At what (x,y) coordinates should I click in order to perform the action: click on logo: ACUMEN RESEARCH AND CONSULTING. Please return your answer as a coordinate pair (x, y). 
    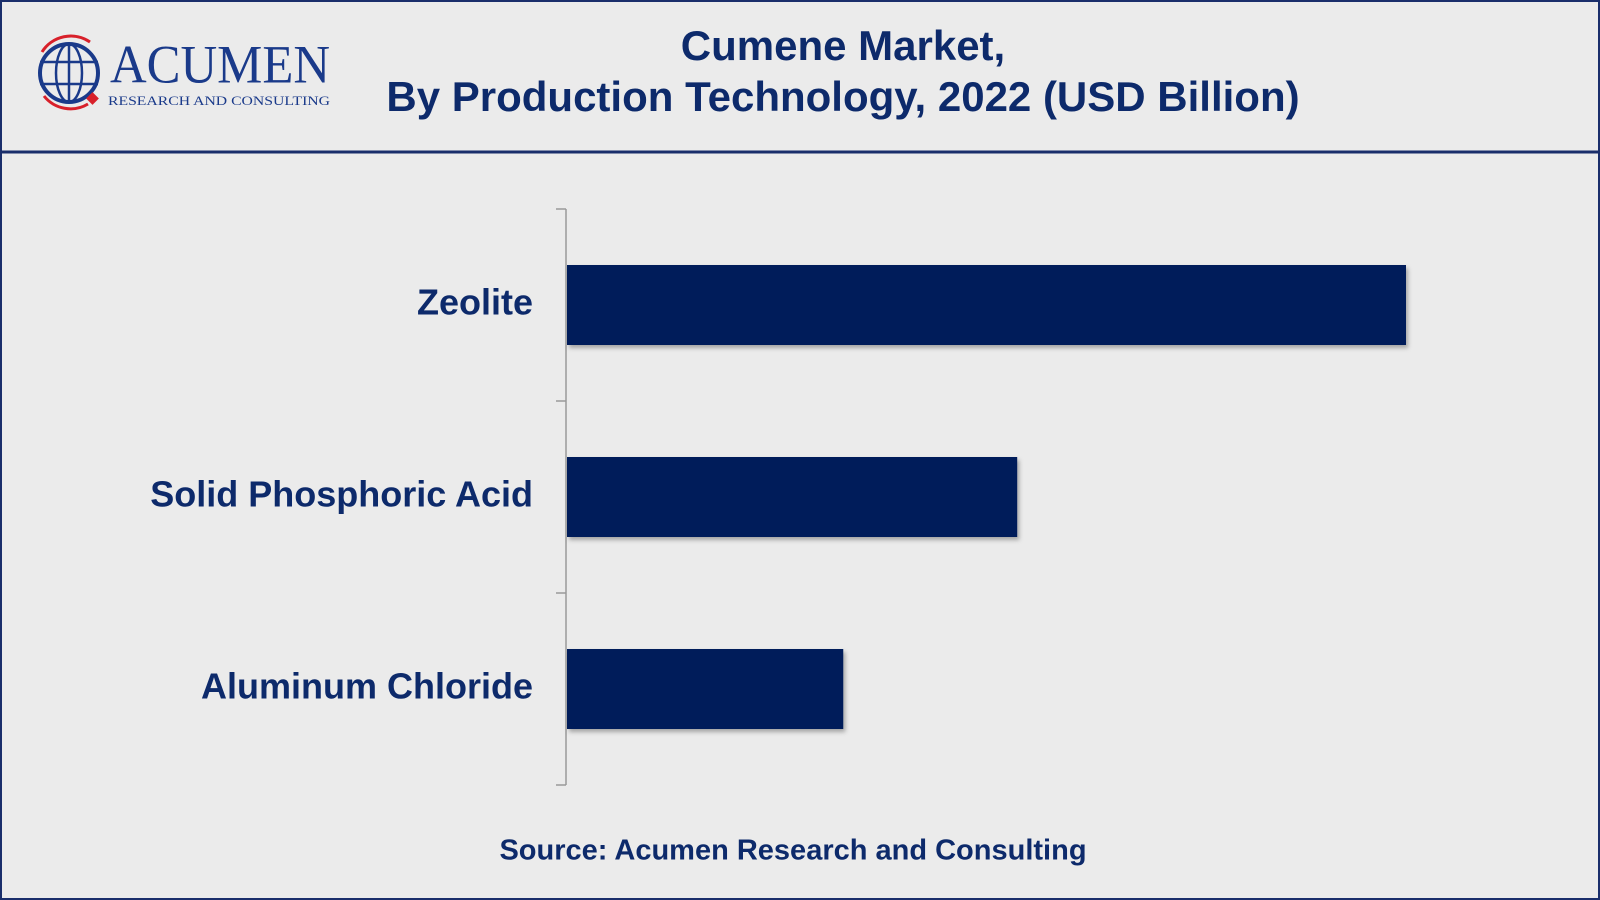
    Looking at the image, I should click on (184, 72).